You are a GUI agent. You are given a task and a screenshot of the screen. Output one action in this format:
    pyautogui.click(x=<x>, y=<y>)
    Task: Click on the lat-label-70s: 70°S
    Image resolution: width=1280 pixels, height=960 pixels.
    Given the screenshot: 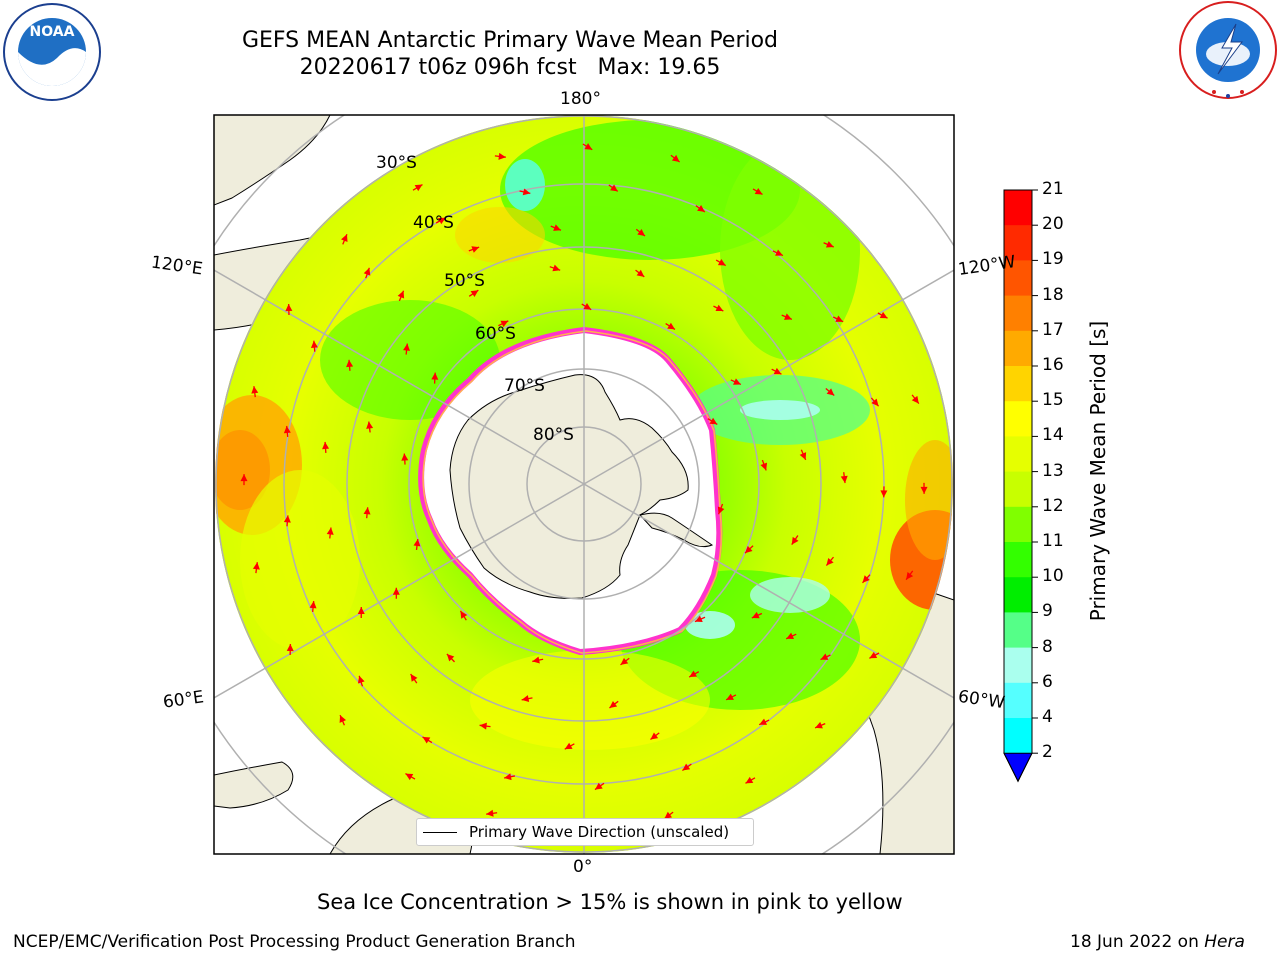 What is the action you would take?
    pyautogui.click(x=524, y=386)
    